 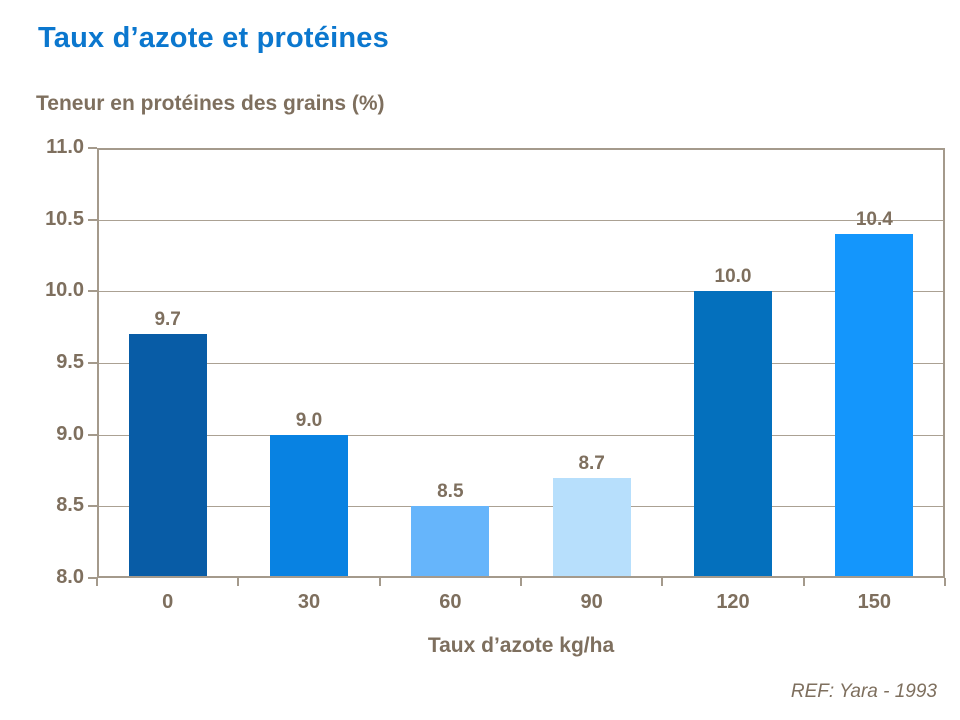 What do you see at coordinates (450, 602) in the screenshot?
I see `x-axis-label: 60` at bounding box center [450, 602].